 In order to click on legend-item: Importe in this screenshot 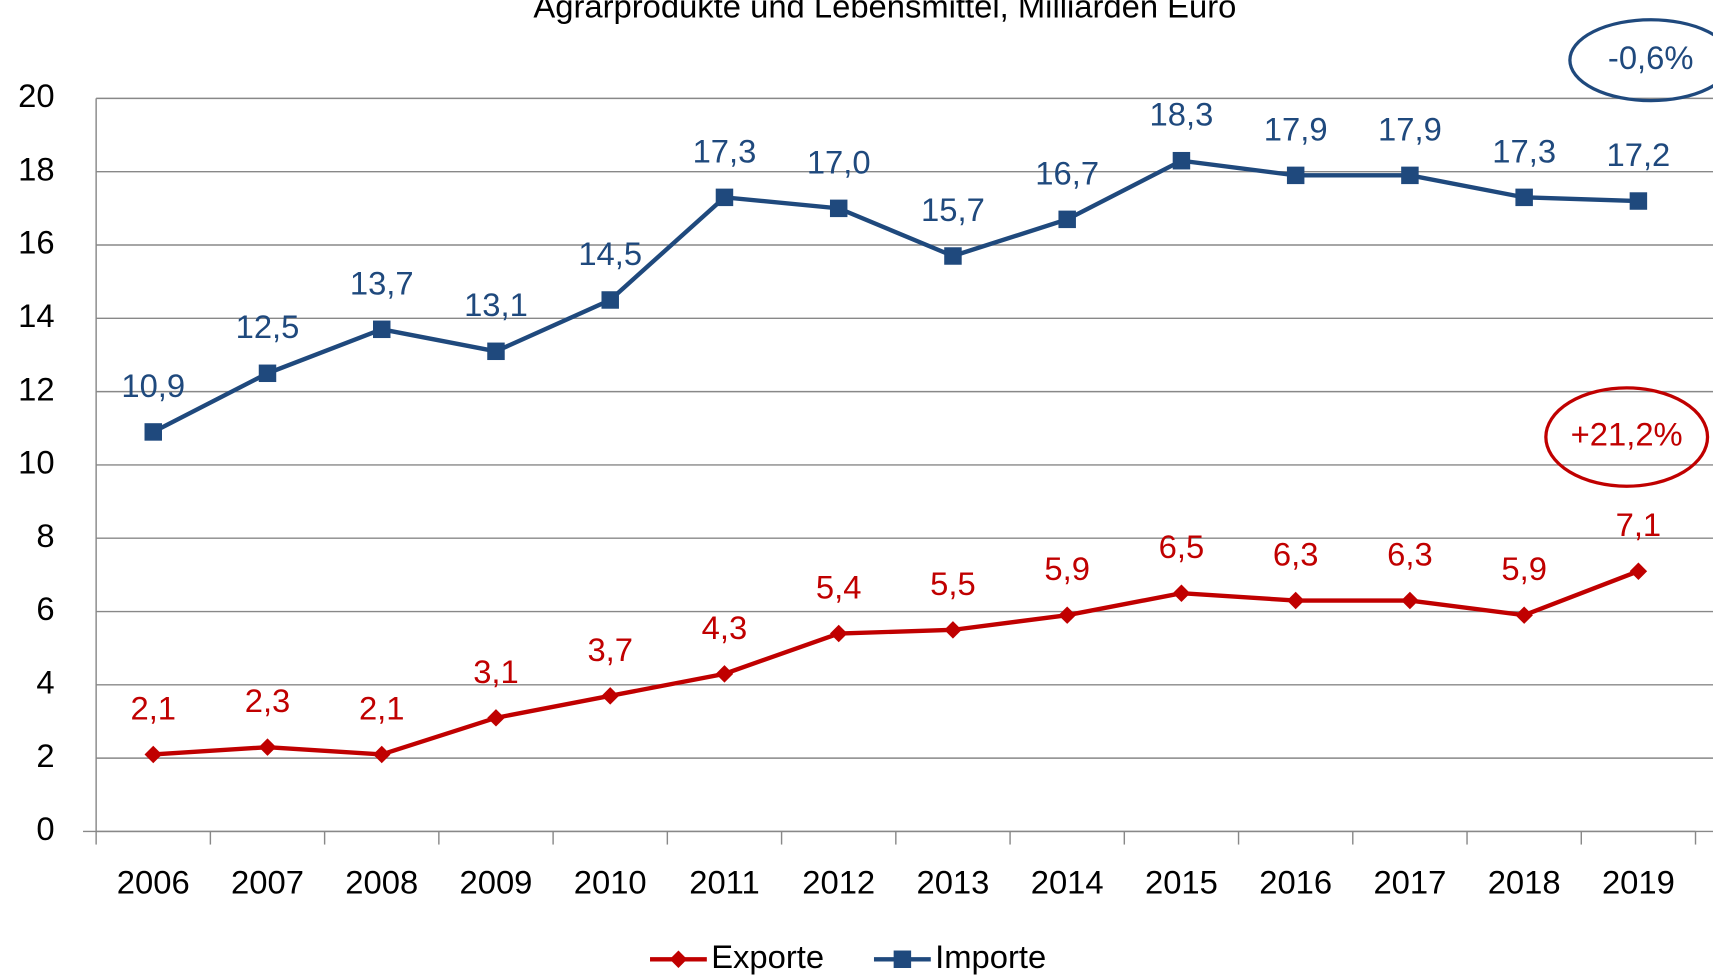, I will do `click(959, 956)`.